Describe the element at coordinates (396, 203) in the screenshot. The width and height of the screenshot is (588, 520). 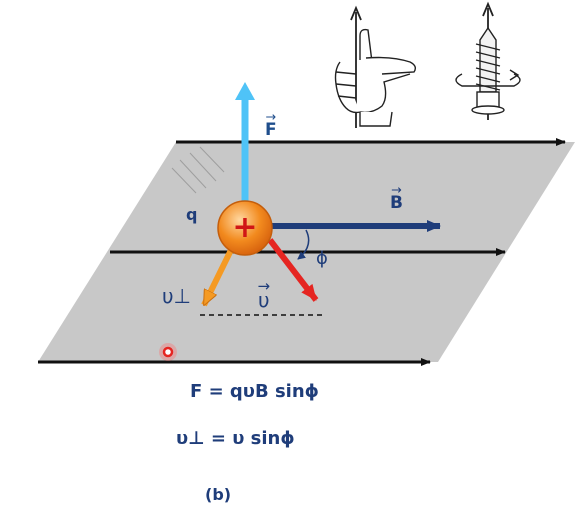
I see `field-b-label: B` at that location.